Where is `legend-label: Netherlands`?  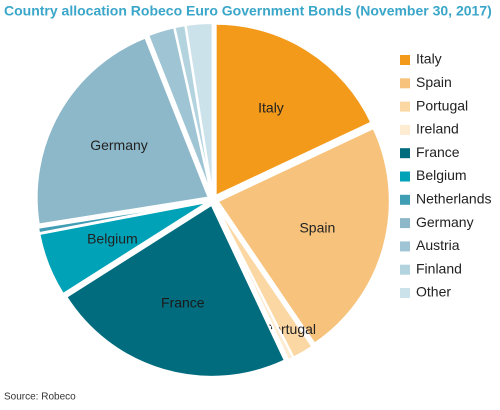 legend-label: Netherlands is located at coordinates (454, 199).